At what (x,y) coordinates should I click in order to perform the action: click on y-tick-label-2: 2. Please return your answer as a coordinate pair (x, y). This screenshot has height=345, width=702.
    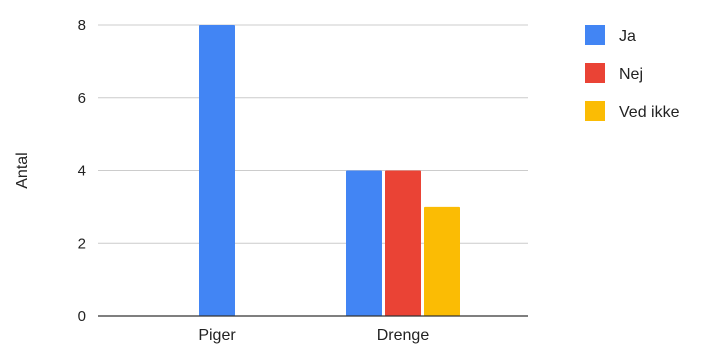
    Looking at the image, I should click on (82, 243).